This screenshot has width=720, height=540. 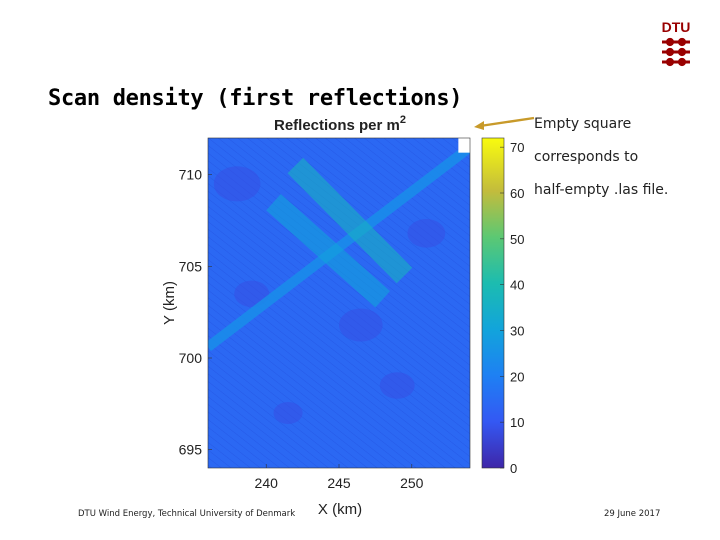 What do you see at coordinates (493, 303) in the screenshot?
I see `colorbar` at bounding box center [493, 303].